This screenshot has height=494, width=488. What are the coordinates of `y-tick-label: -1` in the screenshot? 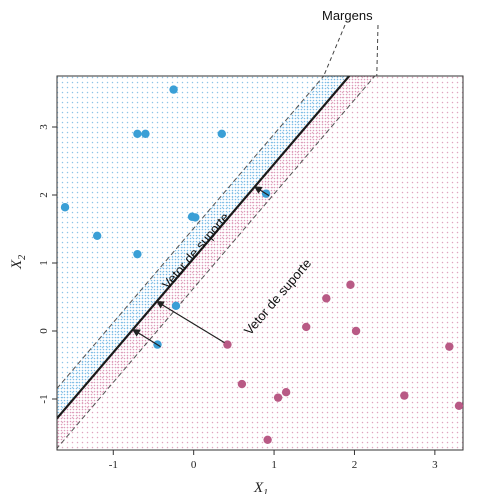 It's located at (44, 398).